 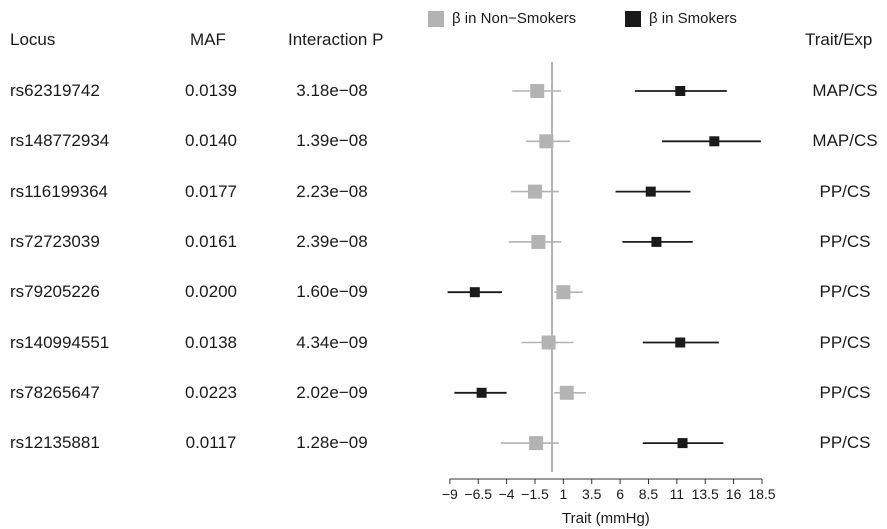 I want to click on x-tick-label: 18.5, so click(x=761, y=494).